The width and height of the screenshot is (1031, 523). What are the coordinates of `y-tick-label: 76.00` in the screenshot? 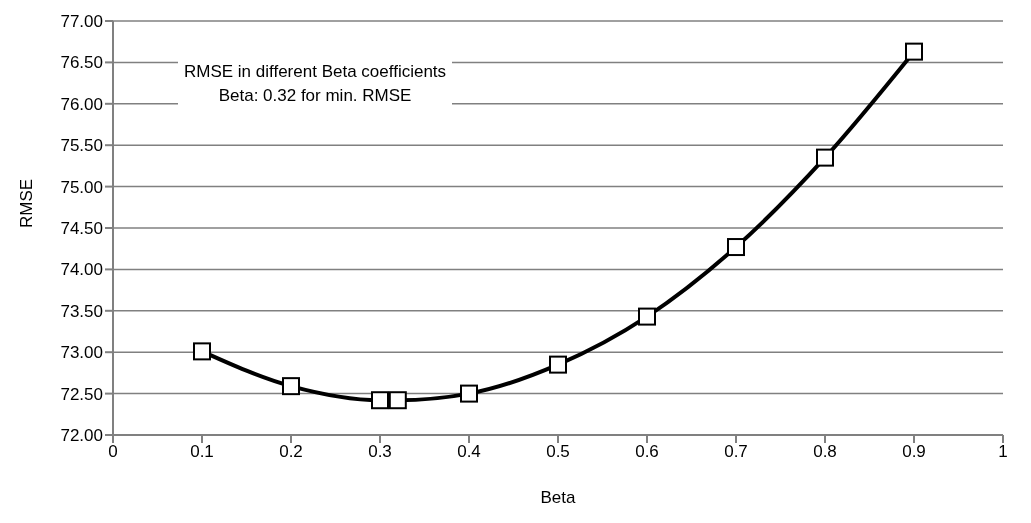 It's located at (81, 104).